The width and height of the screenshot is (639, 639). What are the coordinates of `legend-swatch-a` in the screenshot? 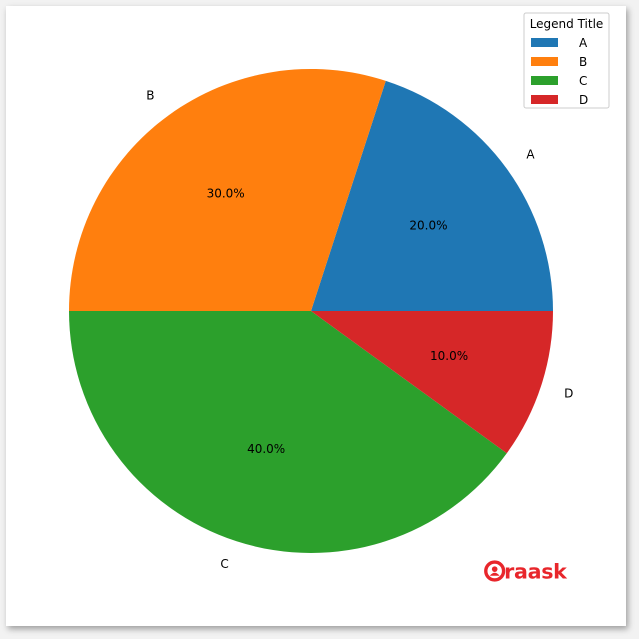 It's located at (544, 42).